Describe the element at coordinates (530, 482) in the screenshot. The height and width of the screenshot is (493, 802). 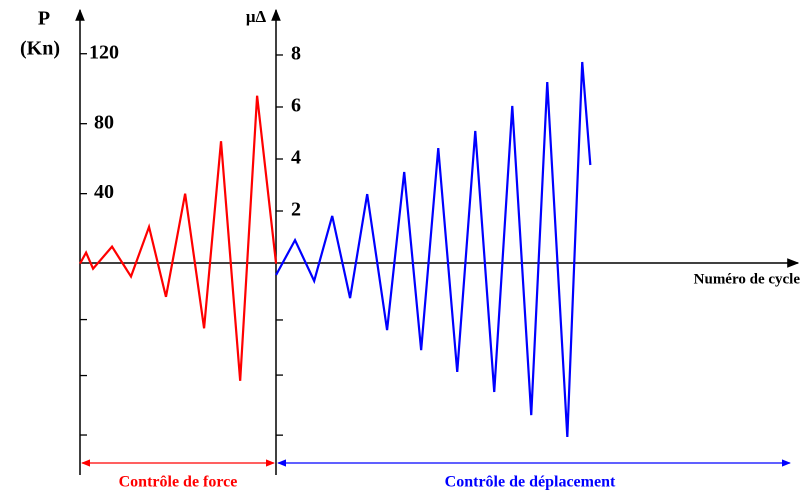
I see `legend-label: Contrôle de déplacement` at that location.